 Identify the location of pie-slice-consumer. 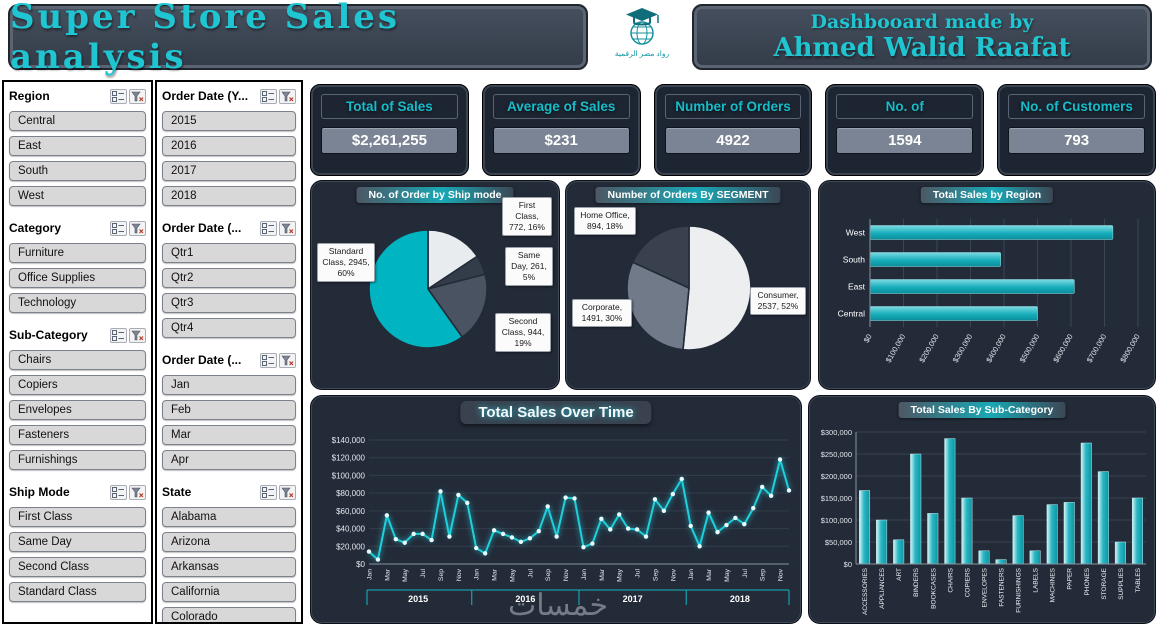
(717, 288).